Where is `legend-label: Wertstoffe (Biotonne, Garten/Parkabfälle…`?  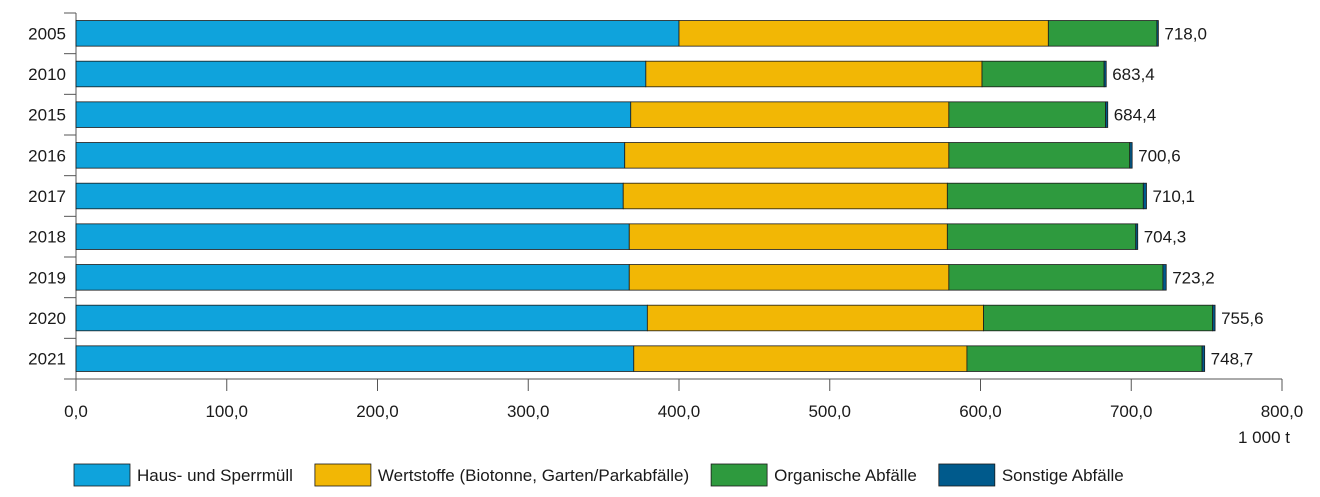
legend-label: Wertstoffe (Biotonne, Garten/Parkabfälle… is located at coordinates (533, 475).